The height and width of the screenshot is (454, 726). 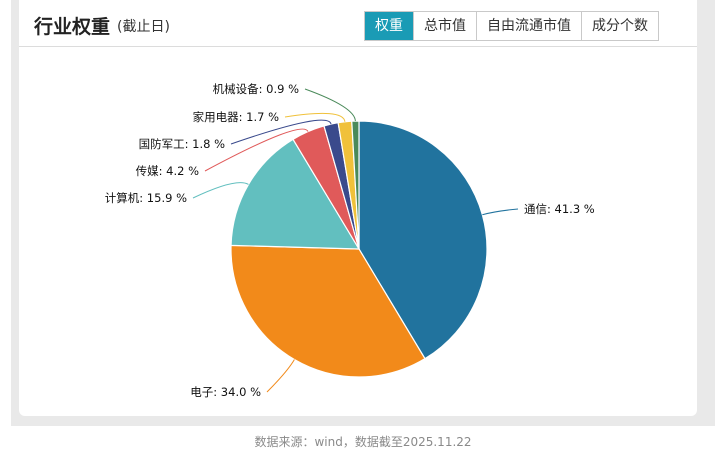 I want to click on tab-total-market-cap: 总市值, so click(x=444, y=26).